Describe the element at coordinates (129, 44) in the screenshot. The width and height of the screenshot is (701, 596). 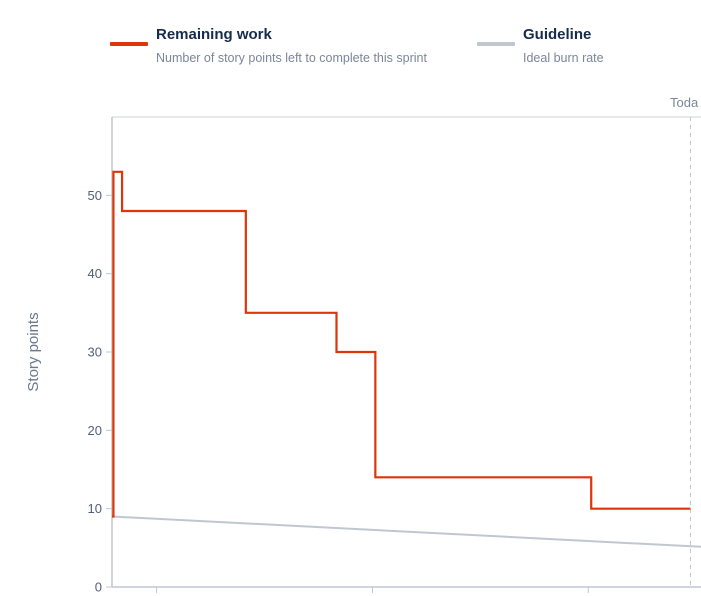
I see `legend-remaining-swatch` at that location.